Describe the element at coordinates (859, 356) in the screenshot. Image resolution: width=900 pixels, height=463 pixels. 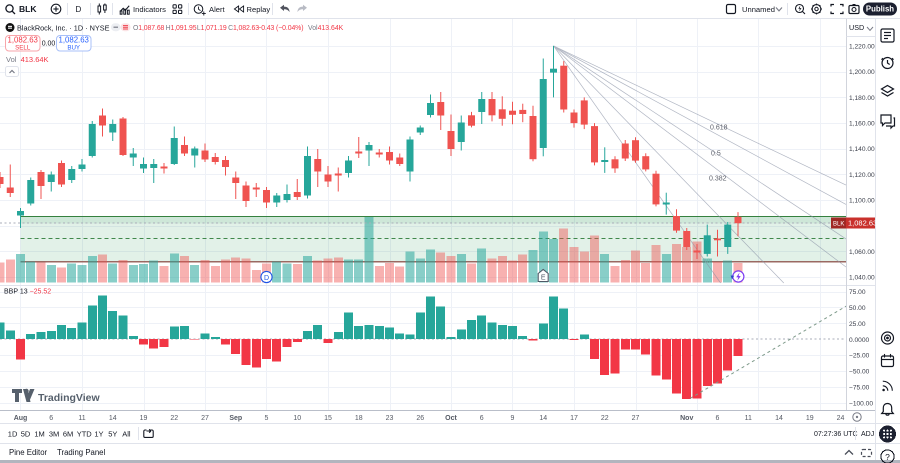
I see `svg-text: −25.00` at that location.